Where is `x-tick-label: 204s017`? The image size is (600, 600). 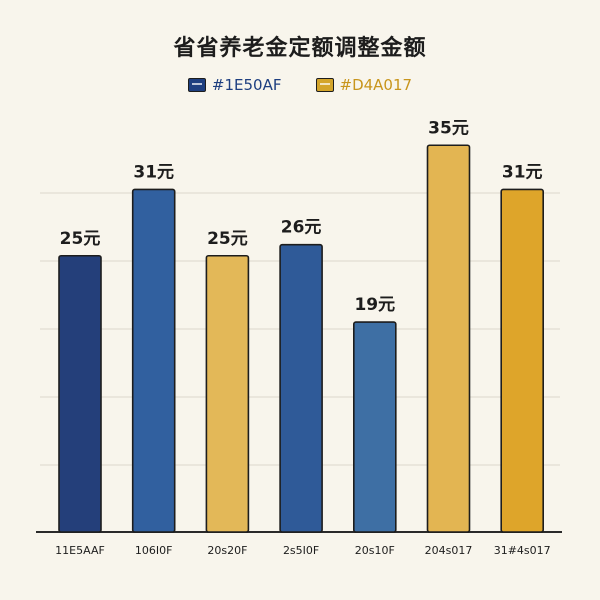 x-tick-label: 204s017 is located at coordinates (449, 550).